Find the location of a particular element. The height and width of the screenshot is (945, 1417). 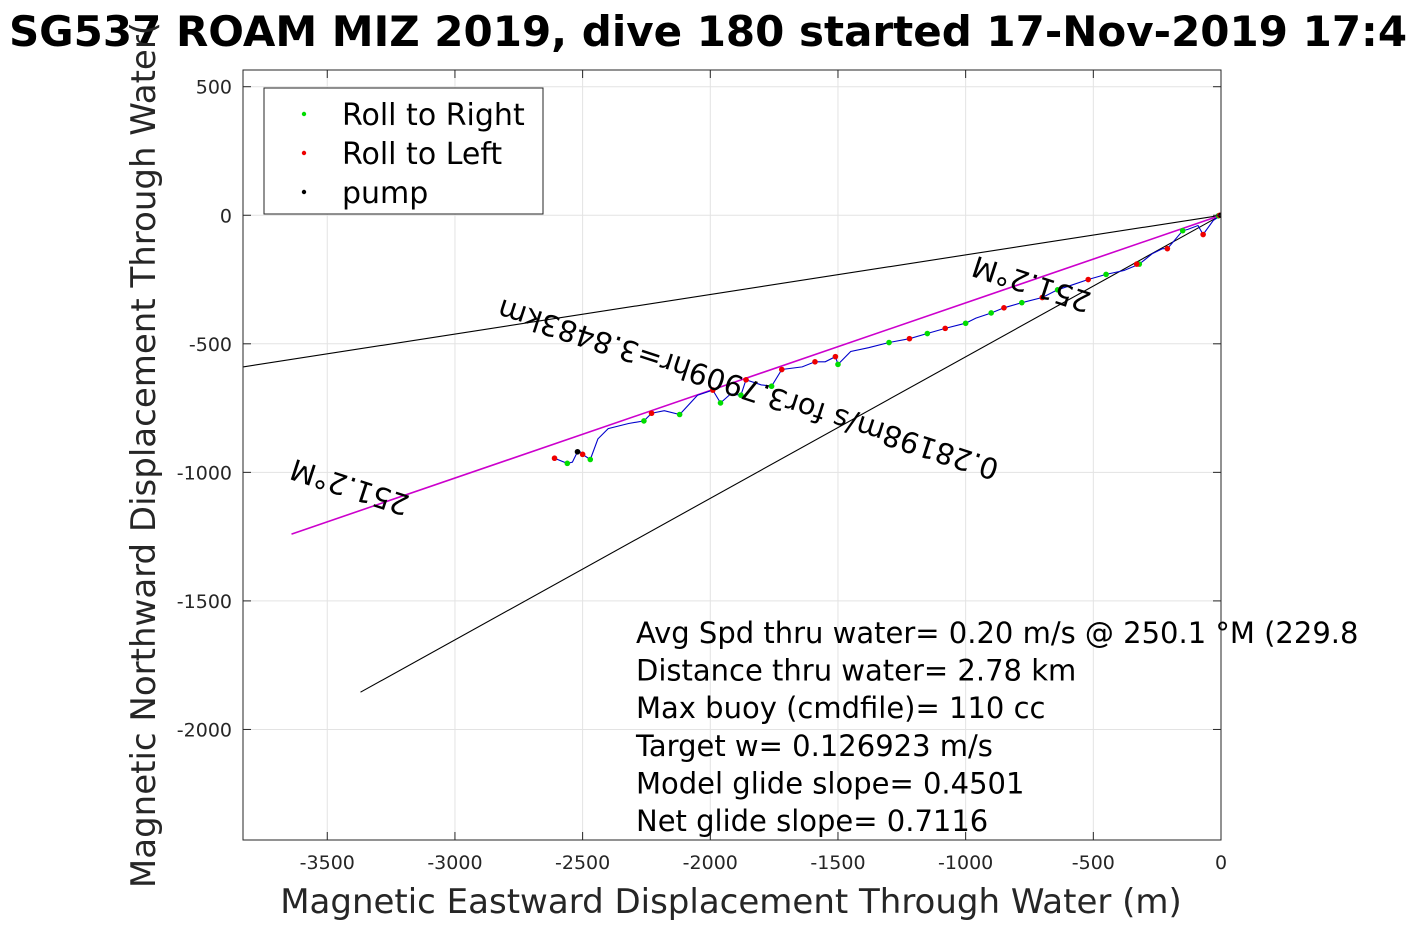

x-tick-label: -1000 is located at coordinates (965, 863).